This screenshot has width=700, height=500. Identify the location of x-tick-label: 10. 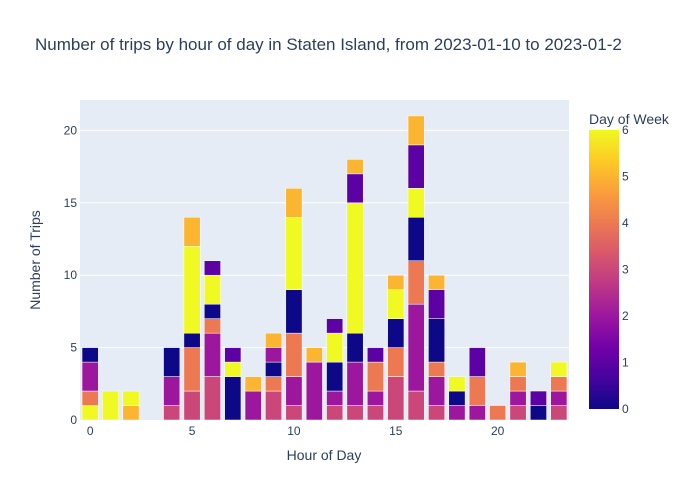
(294, 431).